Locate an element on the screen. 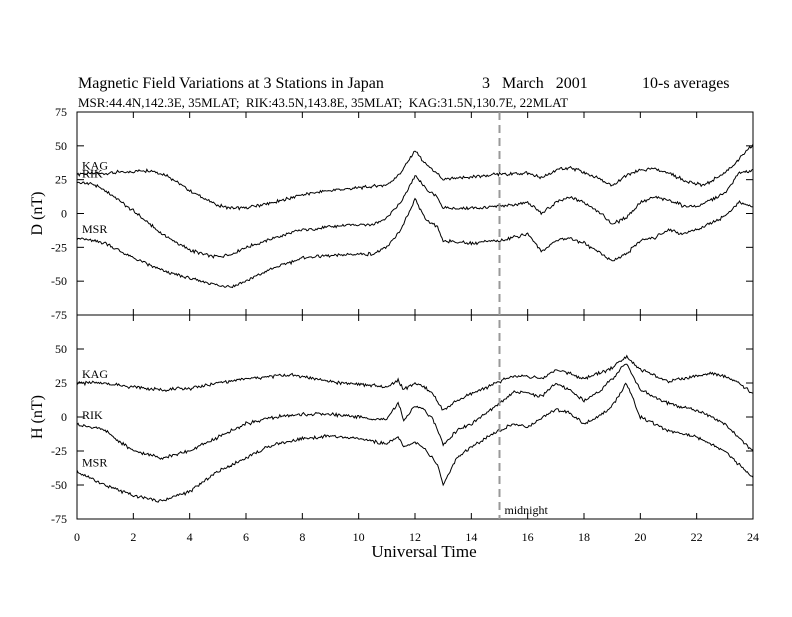 This screenshot has width=792, height=617. x-tick-label: 16 is located at coordinates (528, 537).